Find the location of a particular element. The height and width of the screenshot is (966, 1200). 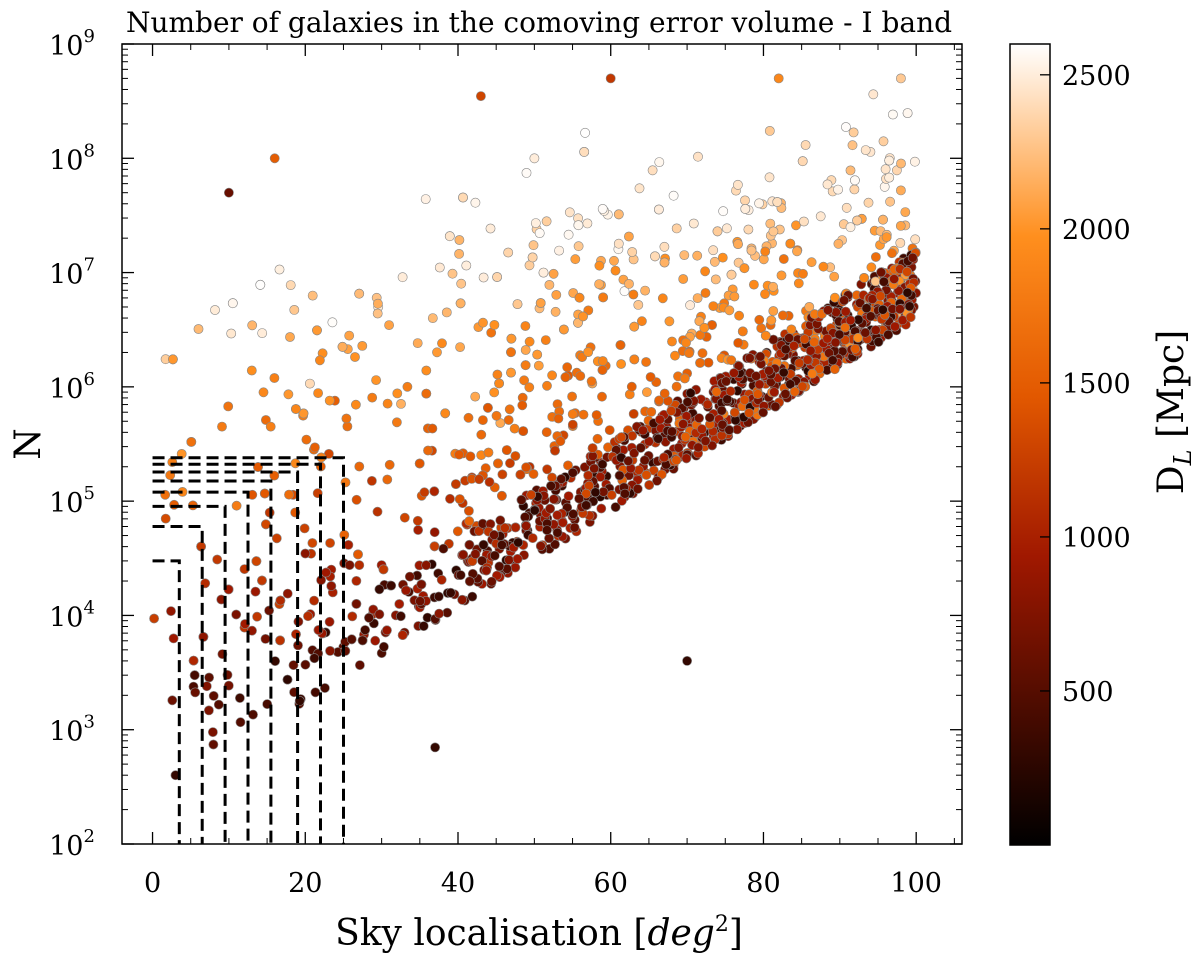

colorbar-tick-label: 500 is located at coordinates (1088, 692).